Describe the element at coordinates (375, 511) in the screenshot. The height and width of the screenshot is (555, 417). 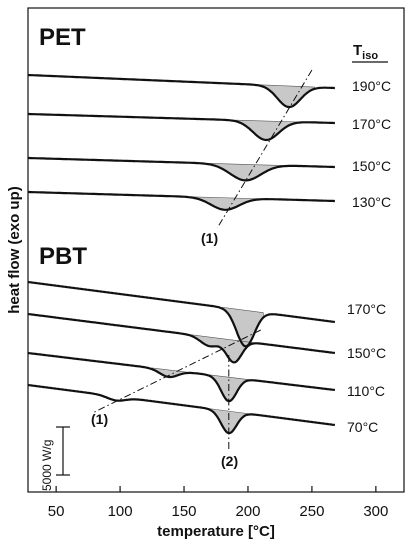
I see `x-tick-label-300: 300` at that location.